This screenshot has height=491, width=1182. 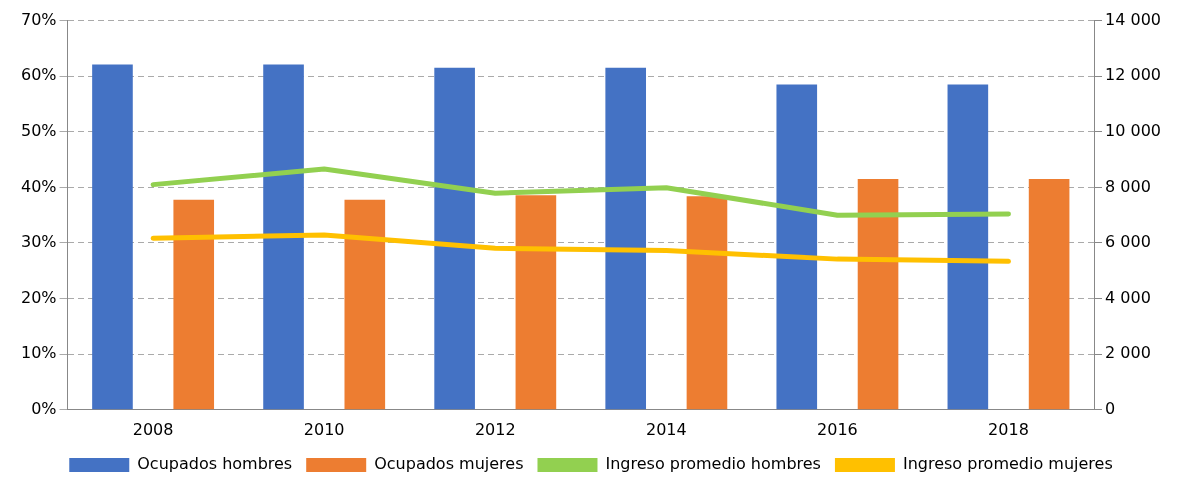 What do you see at coordinates (324, 429) in the screenshot?
I see `x-tick-label: 2010` at bounding box center [324, 429].